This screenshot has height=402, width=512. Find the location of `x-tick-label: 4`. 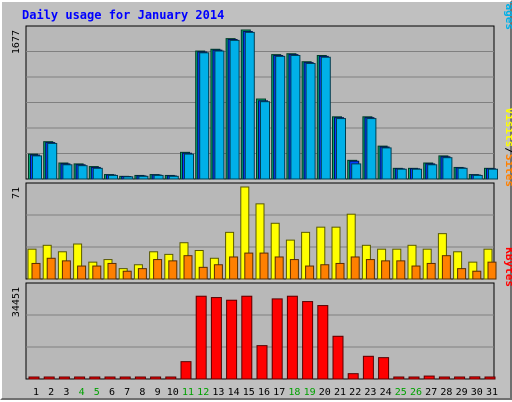

x-tick-label: 4 is located at coordinates (82, 392).